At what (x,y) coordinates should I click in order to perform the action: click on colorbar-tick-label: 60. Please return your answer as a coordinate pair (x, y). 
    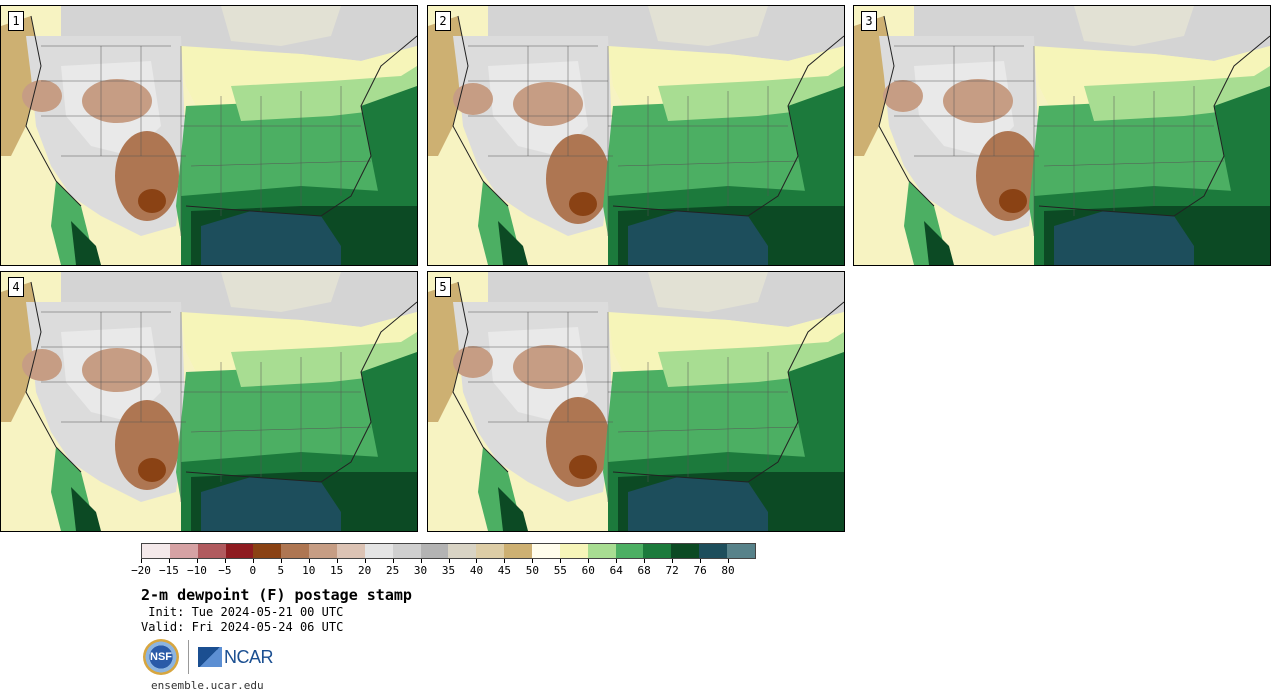
    Looking at the image, I should click on (588, 570).